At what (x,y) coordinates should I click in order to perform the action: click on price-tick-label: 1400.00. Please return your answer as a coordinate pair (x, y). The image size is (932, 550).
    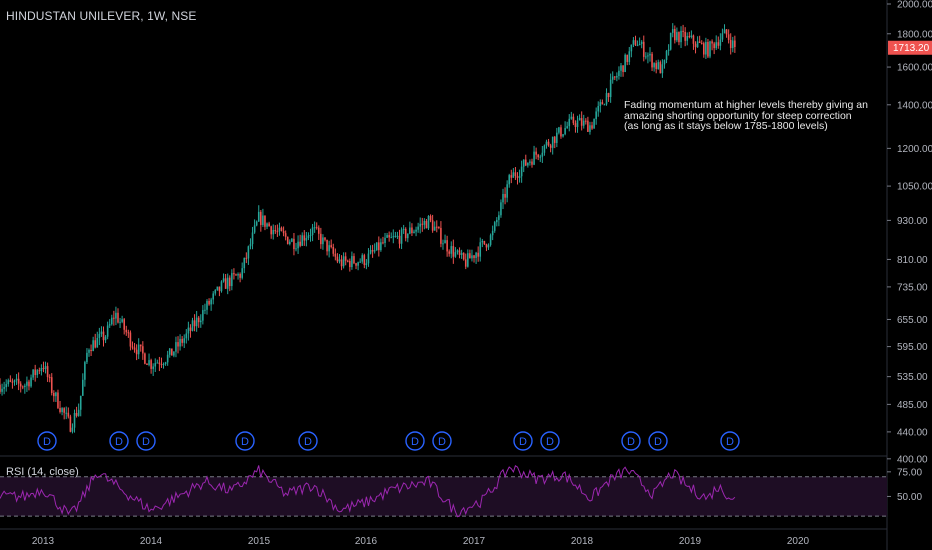
    Looking at the image, I should click on (914, 105).